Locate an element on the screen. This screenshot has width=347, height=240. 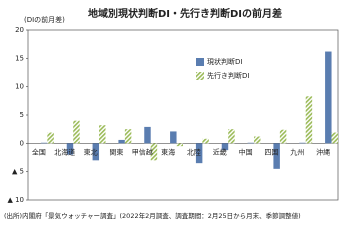
x-tick-label: 関東 is located at coordinates (116, 151).